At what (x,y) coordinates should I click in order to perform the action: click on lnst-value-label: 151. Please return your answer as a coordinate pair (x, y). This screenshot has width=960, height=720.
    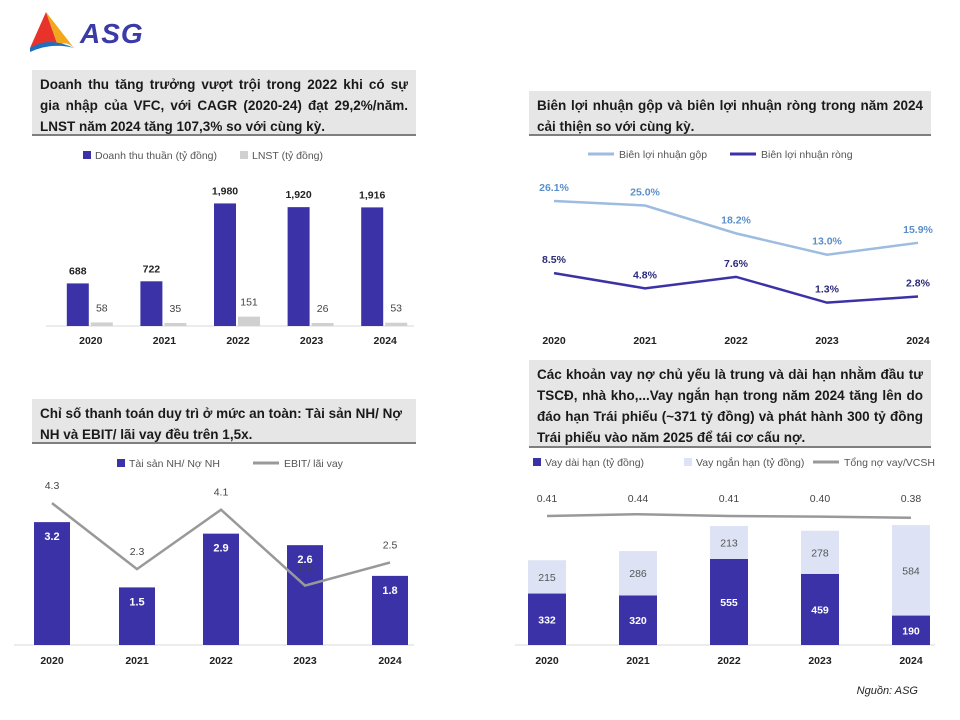
    Looking at the image, I should click on (249, 303).